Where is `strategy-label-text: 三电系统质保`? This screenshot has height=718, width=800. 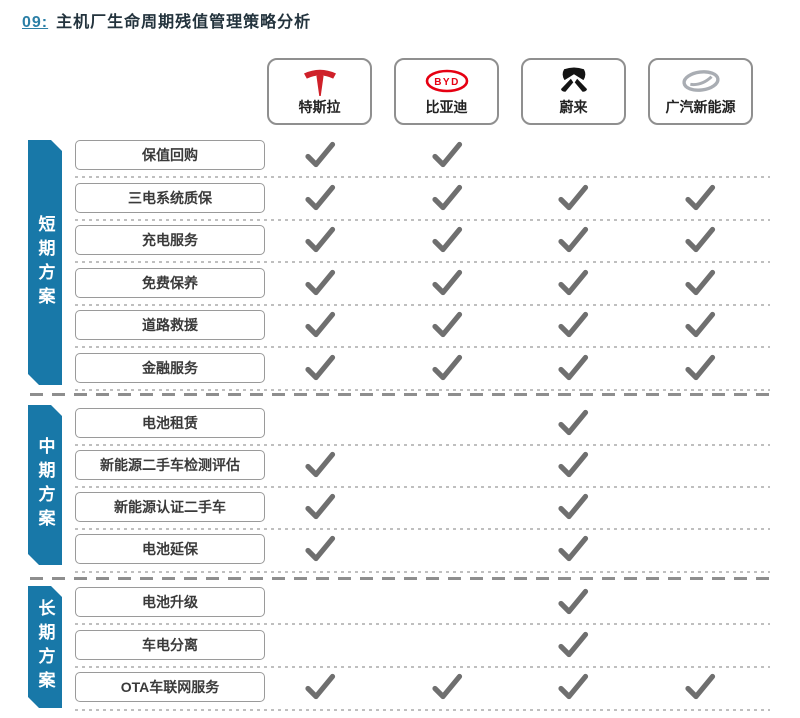
strategy-label-text: 三电系统质保 is located at coordinates (170, 197).